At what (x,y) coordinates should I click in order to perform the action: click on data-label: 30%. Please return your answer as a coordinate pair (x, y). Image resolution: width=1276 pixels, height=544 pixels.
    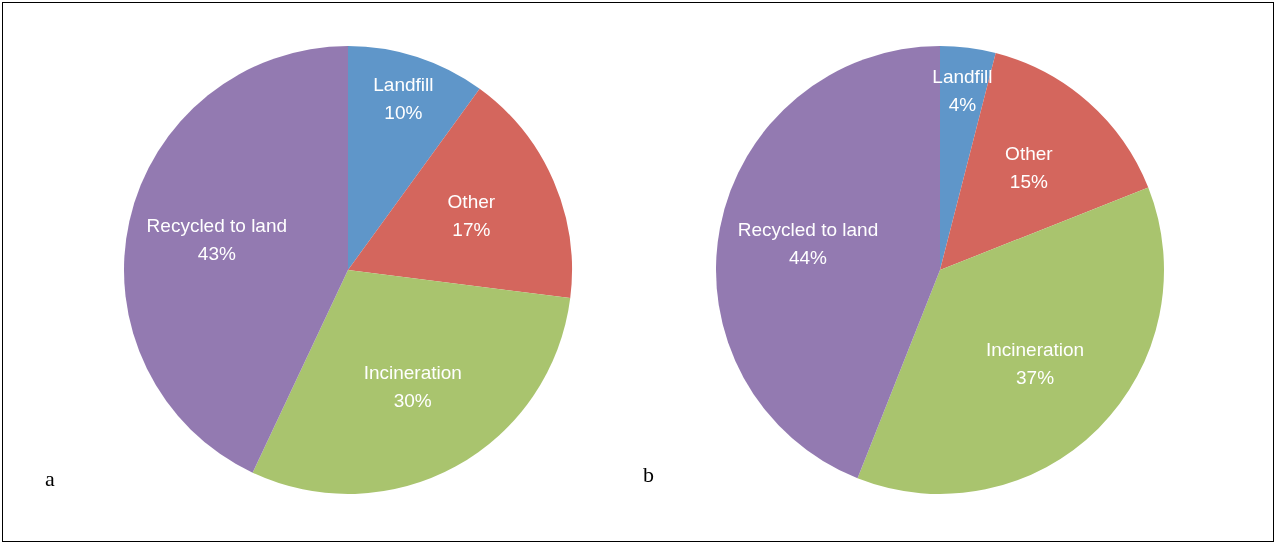
    Looking at the image, I should click on (412, 401).